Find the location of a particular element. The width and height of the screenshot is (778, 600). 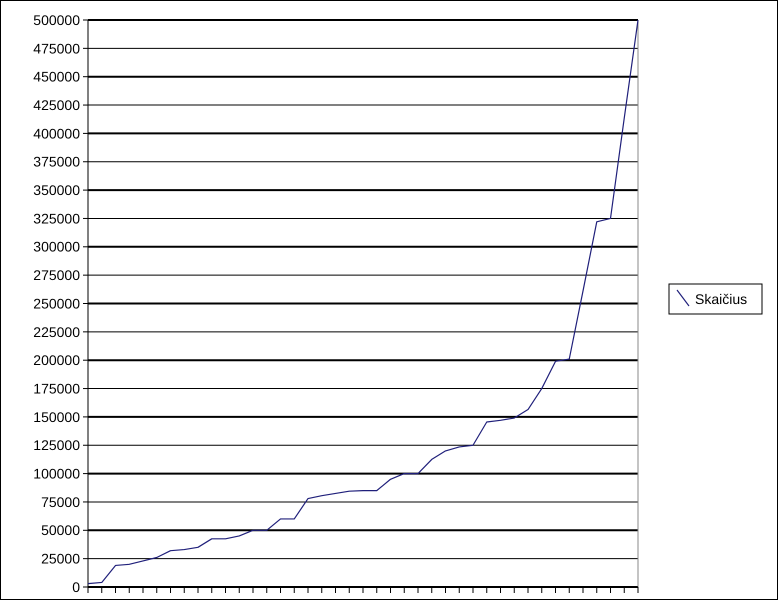

y-tick-label: 300000 is located at coordinates (56, 246).